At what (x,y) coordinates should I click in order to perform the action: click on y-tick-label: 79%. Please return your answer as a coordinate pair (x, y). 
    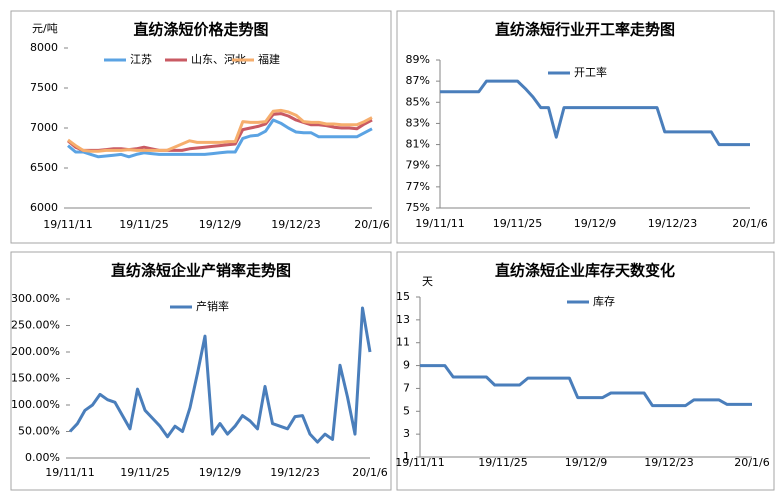
    Looking at the image, I should click on (418, 165).